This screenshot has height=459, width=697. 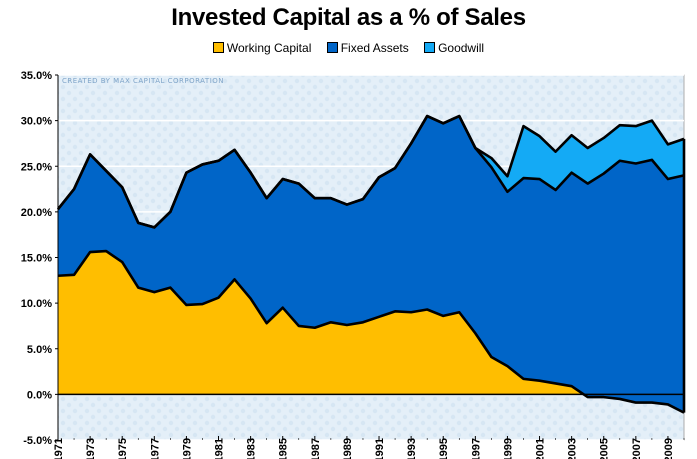 What do you see at coordinates (508, 448) in the screenshot?
I see `x-tick-label: 1999` at bounding box center [508, 448].